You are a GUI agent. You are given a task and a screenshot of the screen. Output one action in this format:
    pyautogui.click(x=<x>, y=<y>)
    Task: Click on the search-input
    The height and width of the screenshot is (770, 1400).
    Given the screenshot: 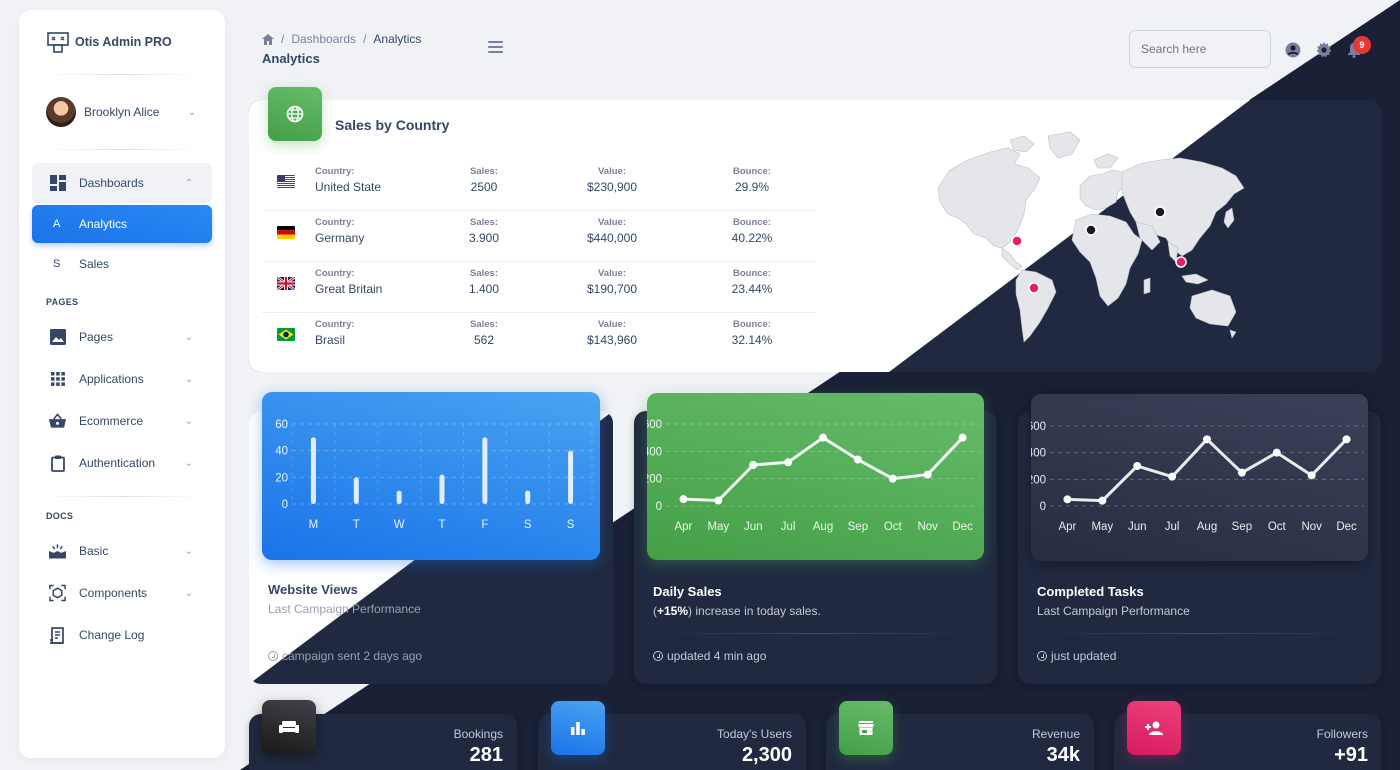 What is the action you would take?
    pyautogui.click(x=1200, y=49)
    